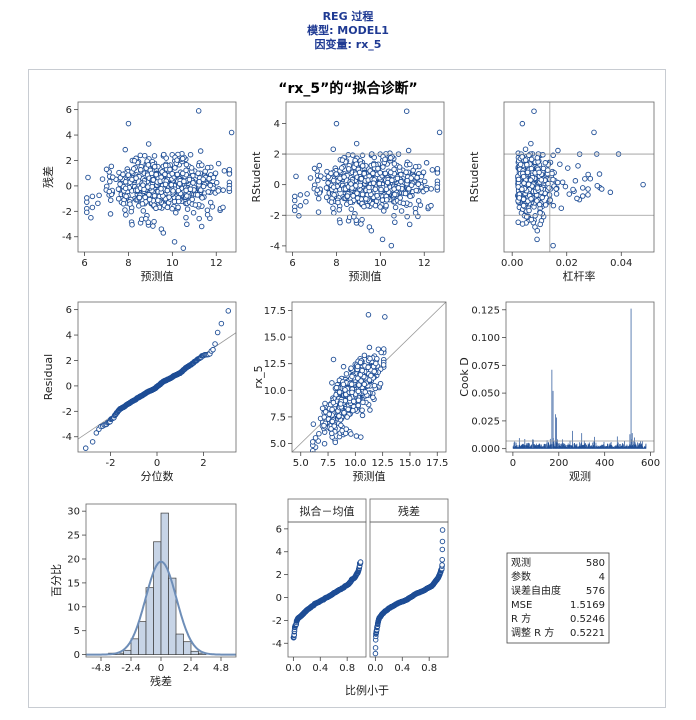 This screenshot has width=696, height=720. What do you see at coordinates (474, 177) in the screenshot?
I see `rstudent_vs_leverage-ylabel: RStudent` at bounding box center [474, 177].